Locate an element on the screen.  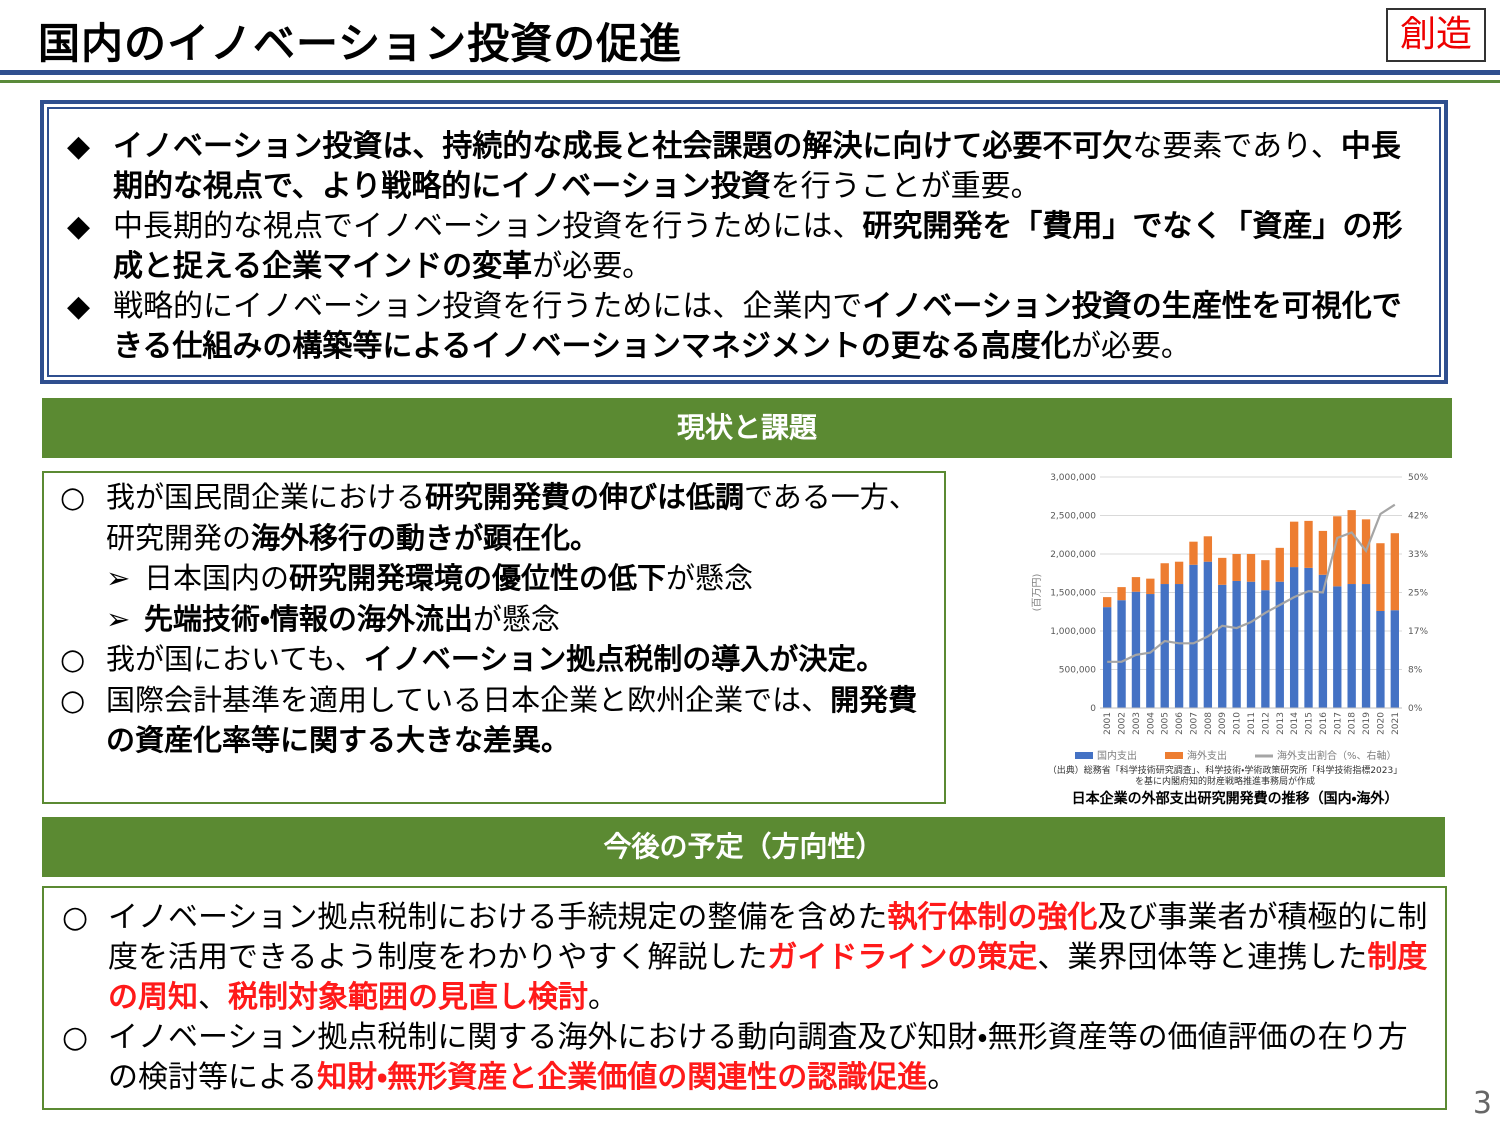
list-item: ○ 我が国においても、イノベーション拠点税制の導入が決定。 is located at coordinates (493, 659).